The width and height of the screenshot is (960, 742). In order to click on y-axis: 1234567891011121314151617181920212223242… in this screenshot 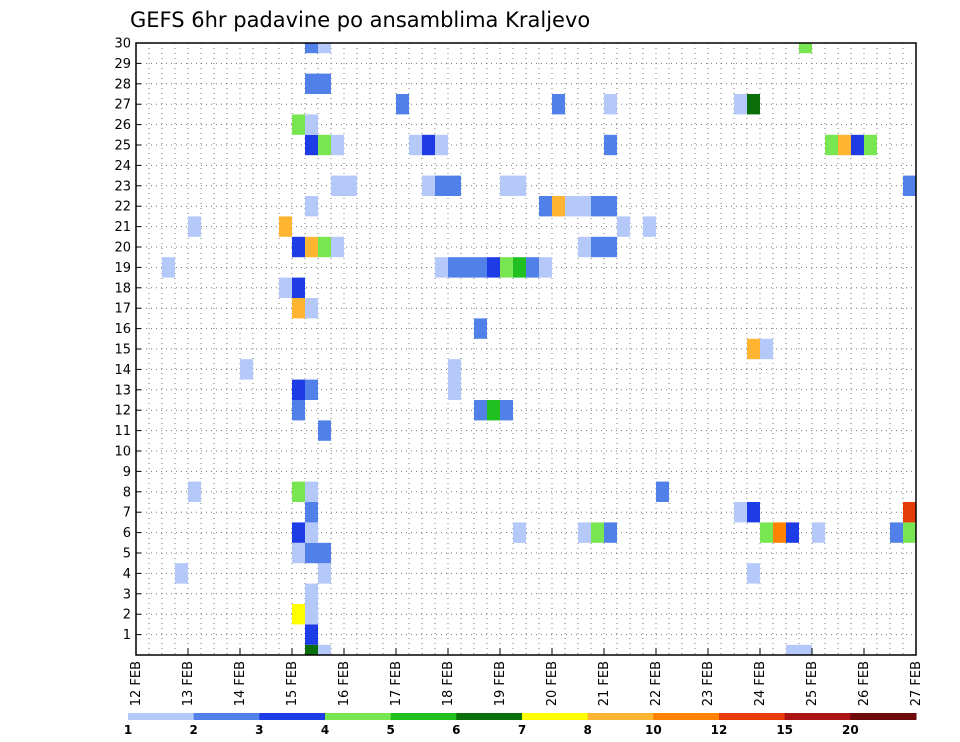, I will do `click(127, 340)`.